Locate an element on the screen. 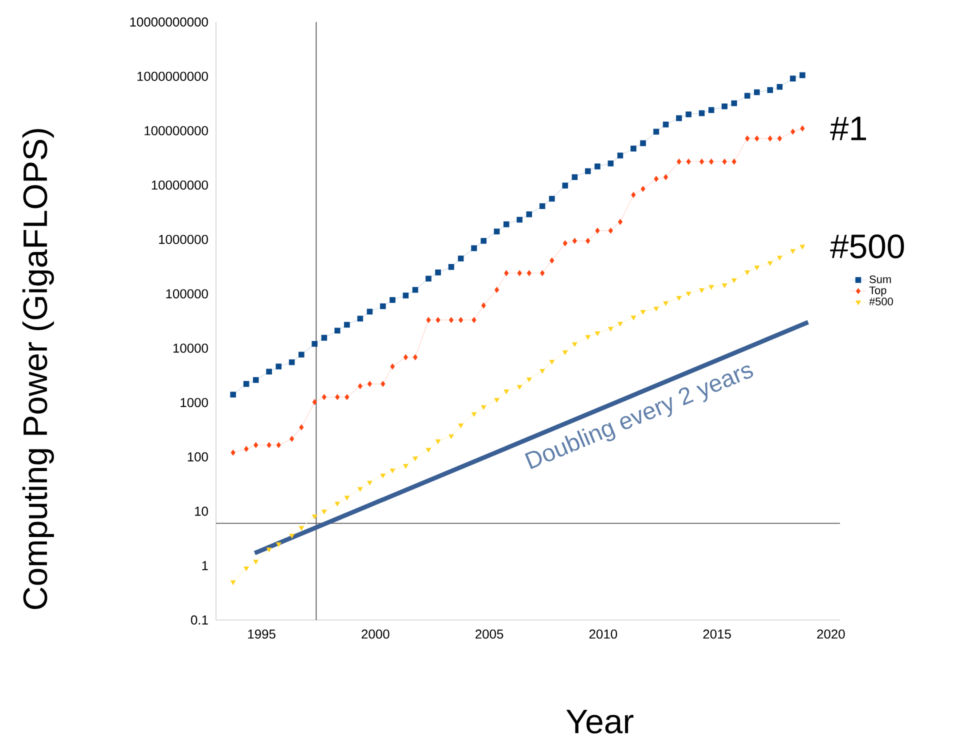 The image size is (963, 744). y-tick-label: 1000 is located at coordinates (194, 403).